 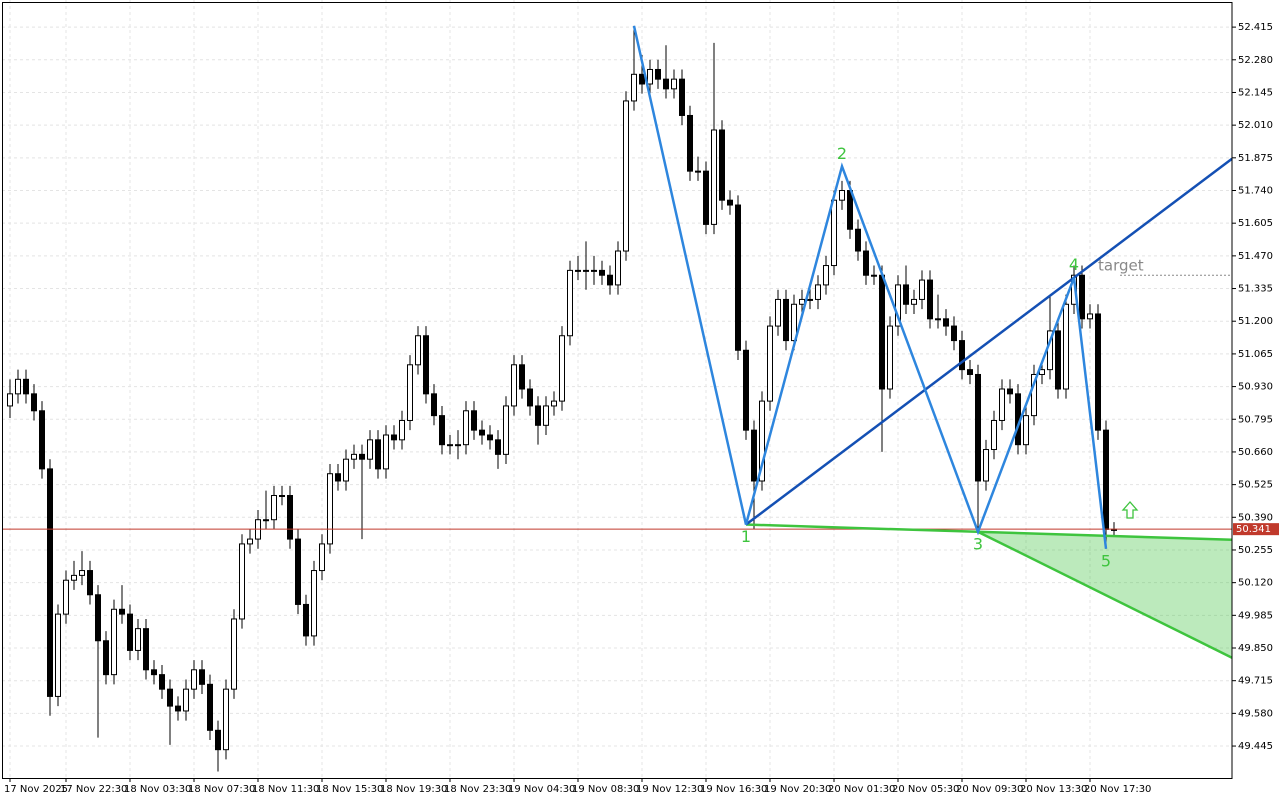 What do you see at coordinates (733, 789) in the screenshot?
I see `x-tick-label: 19 Nov 16:30` at bounding box center [733, 789].